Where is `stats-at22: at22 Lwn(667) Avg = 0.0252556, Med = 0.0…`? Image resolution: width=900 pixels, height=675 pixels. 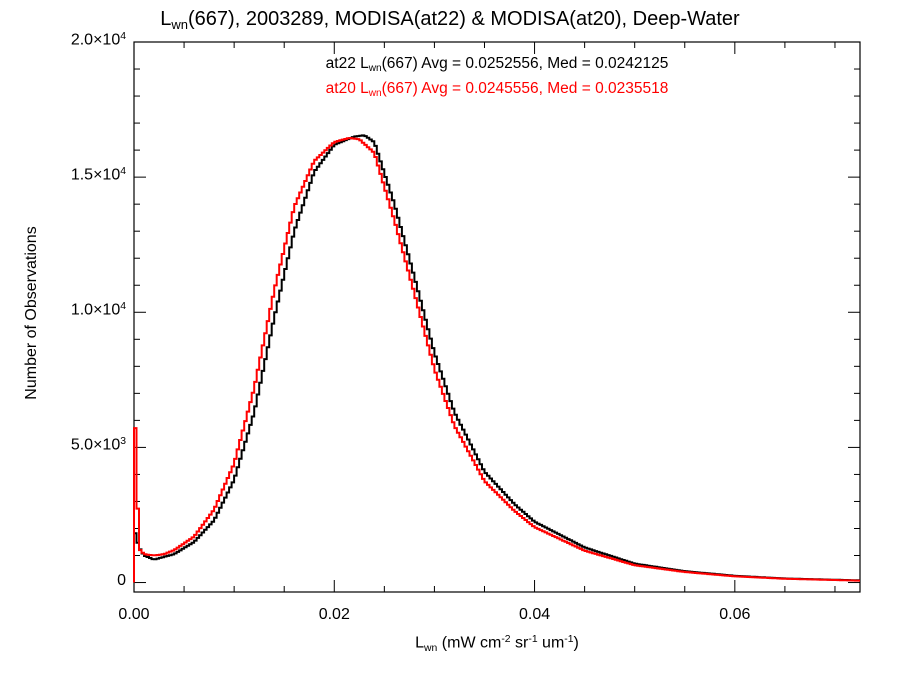
stats-at22: at22 Lwn(667) Avg = 0.0252556, Med = 0.0… is located at coordinates (497, 65).